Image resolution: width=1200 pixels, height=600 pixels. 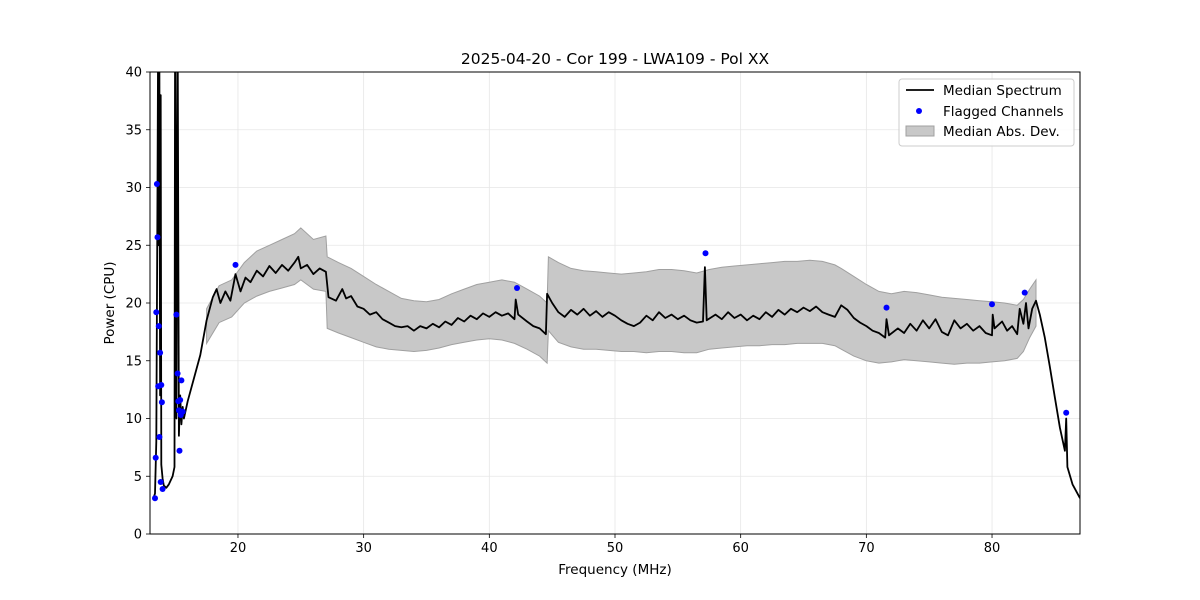 What do you see at coordinates (992, 548) in the screenshot?
I see `x-tick-label: 80` at bounding box center [992, 548].